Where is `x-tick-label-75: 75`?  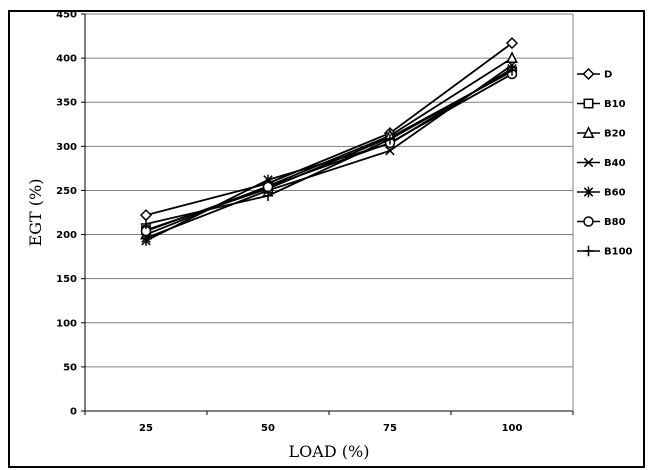
x-tick-label-75: 75 is located at coordinates (390, 428).